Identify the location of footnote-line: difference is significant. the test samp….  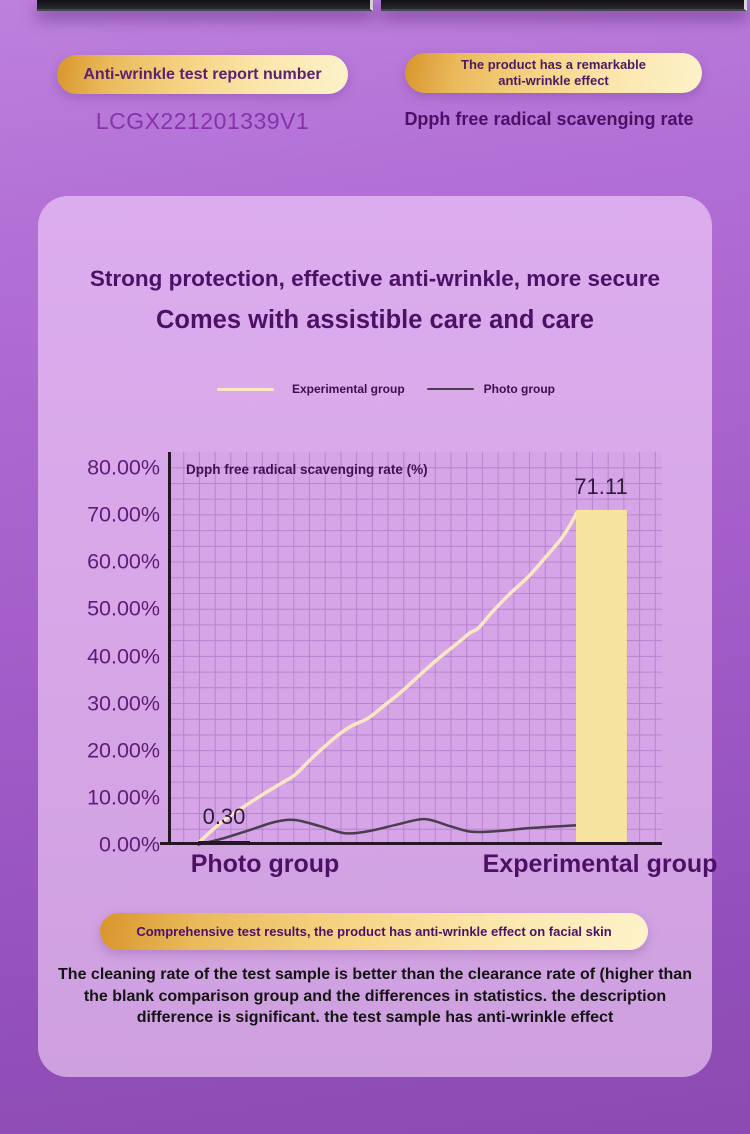
(375, 1017).